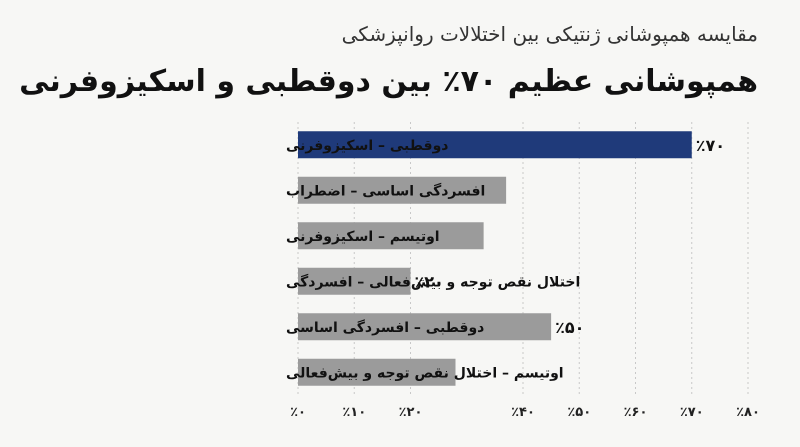 This screenshot has width=800, height=447. Describe the element at coordinates (710, 145) in the screenshot. I see `data-label: ٪۷۰` at that location.